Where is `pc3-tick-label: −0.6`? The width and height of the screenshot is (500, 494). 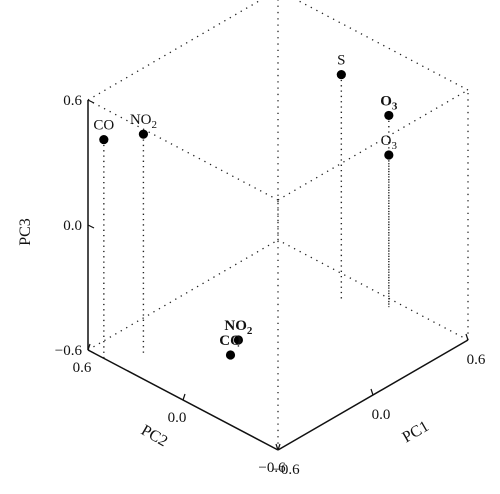 pc3-tick-label: −0.6 is located at coordinates (69, 351).